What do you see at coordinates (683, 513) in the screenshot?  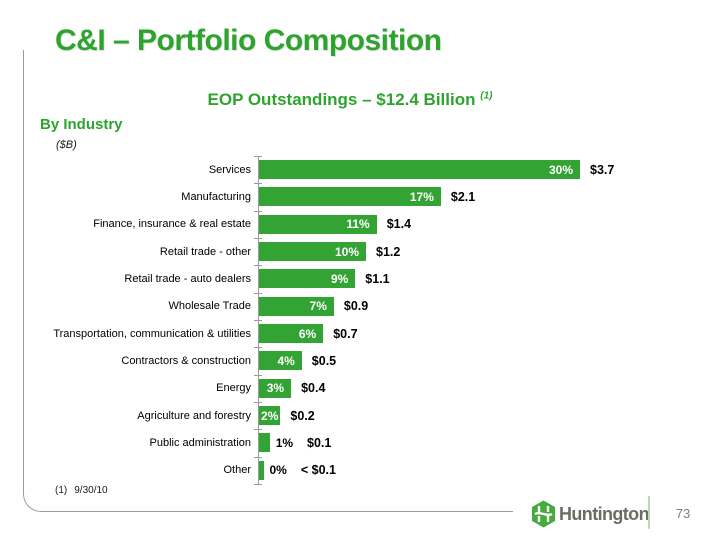 I see `page-number: 73` at bounding box center [683, 513].